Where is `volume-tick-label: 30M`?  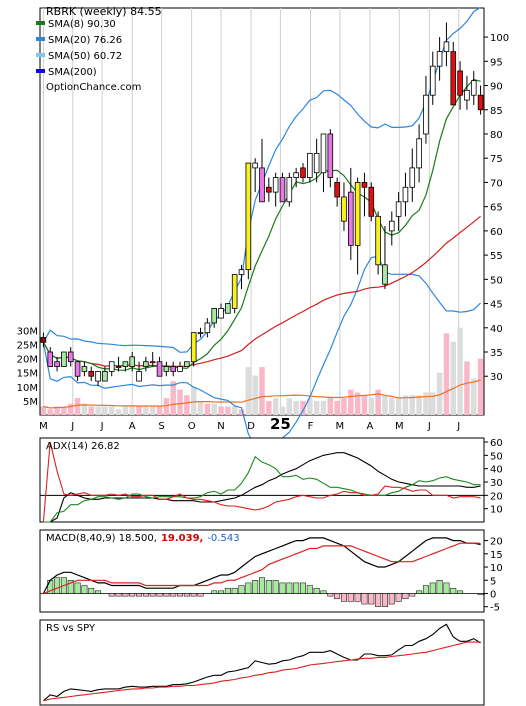 volume-tick-label: 30M is located at coordinates (27, 331).